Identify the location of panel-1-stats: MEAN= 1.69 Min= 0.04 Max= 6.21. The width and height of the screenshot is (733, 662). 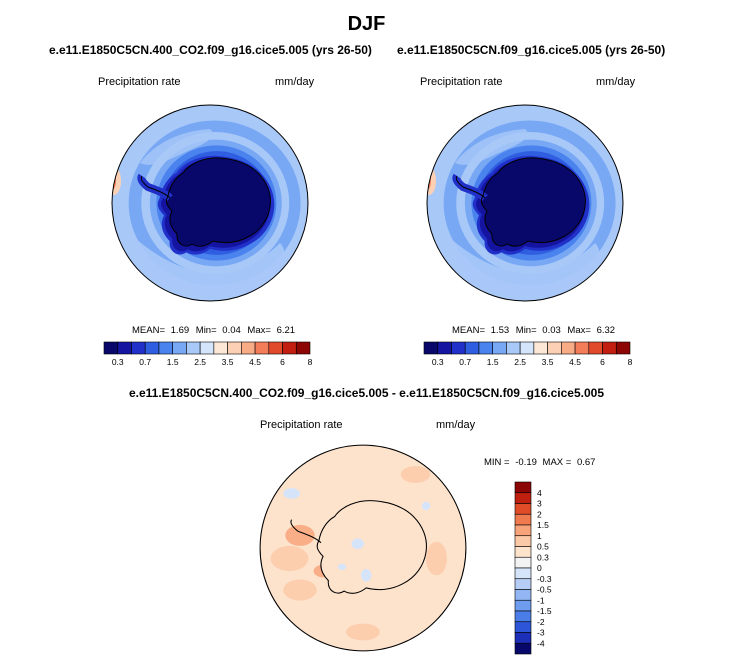
(213, 330).